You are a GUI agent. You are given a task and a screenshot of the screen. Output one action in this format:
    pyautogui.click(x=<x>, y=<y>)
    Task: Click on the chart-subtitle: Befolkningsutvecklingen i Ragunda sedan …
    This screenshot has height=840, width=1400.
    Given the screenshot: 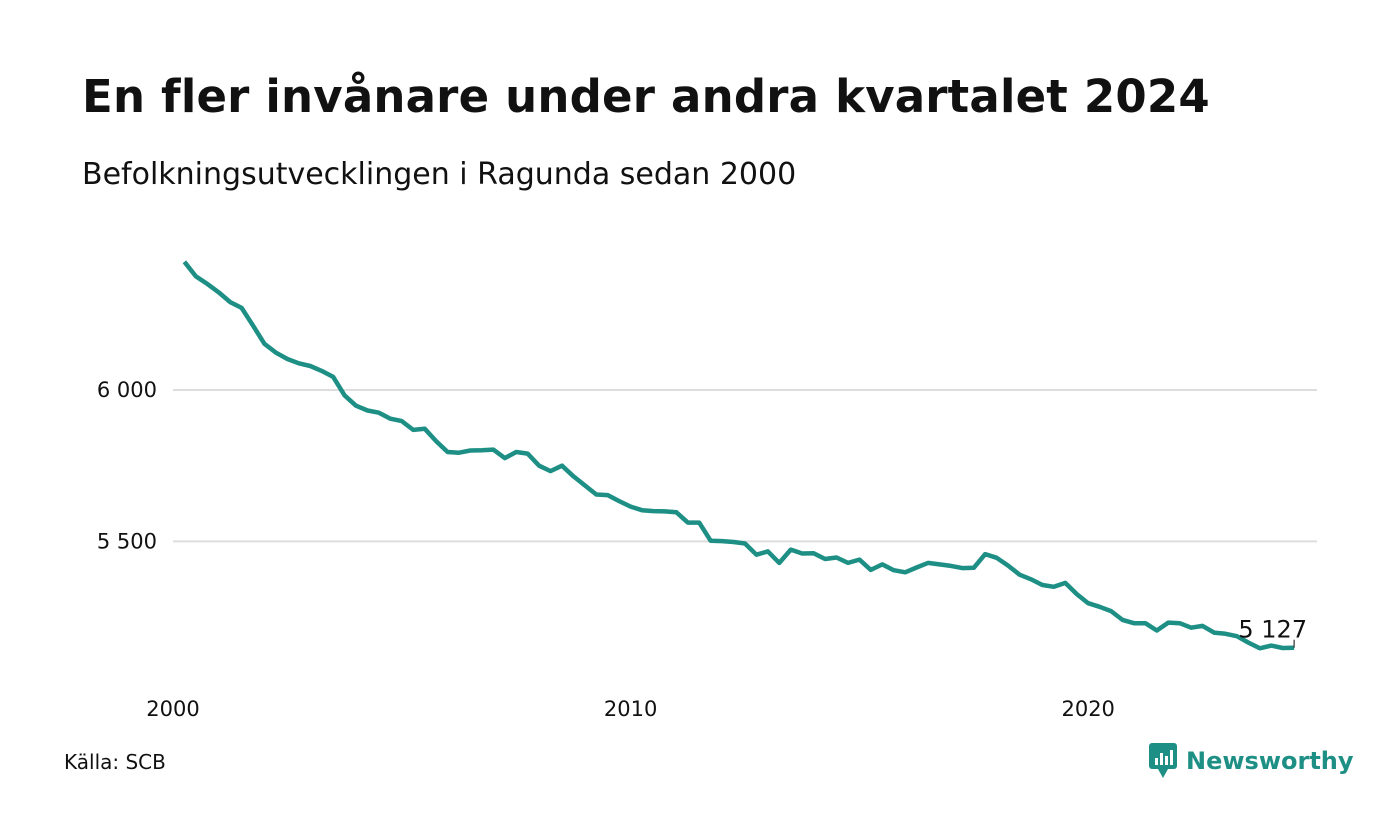 What is the action you would take?
    pyautogui.click(x=439, y=174)
    